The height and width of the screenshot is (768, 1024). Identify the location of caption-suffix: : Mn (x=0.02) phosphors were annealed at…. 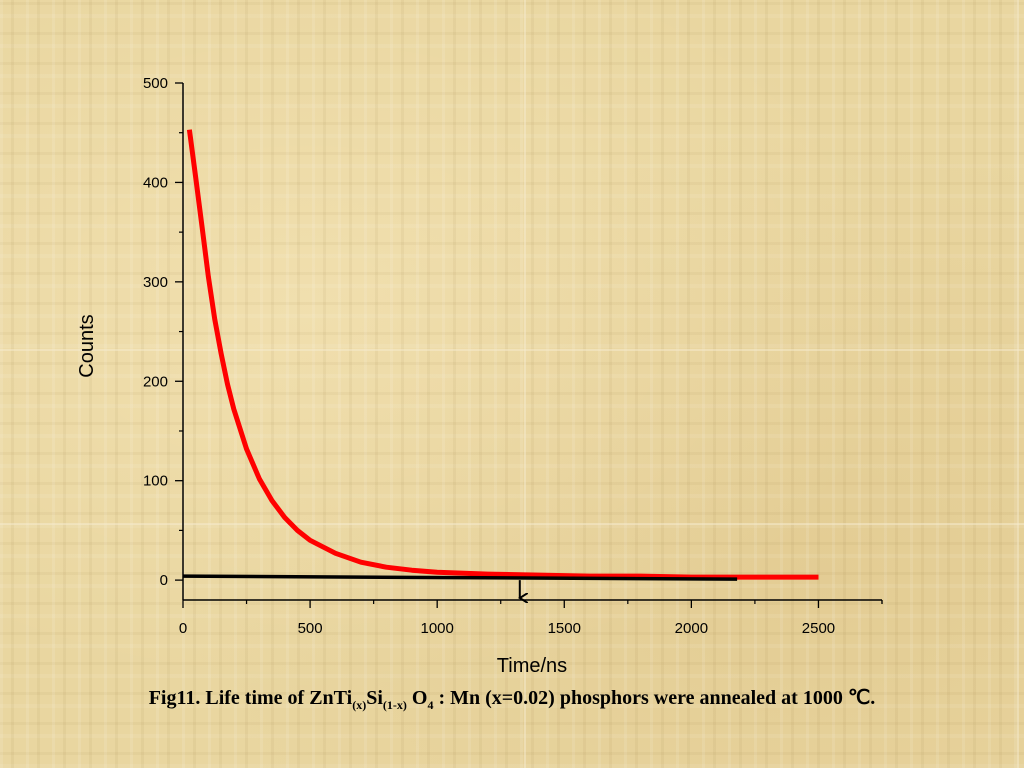
(654, 698).